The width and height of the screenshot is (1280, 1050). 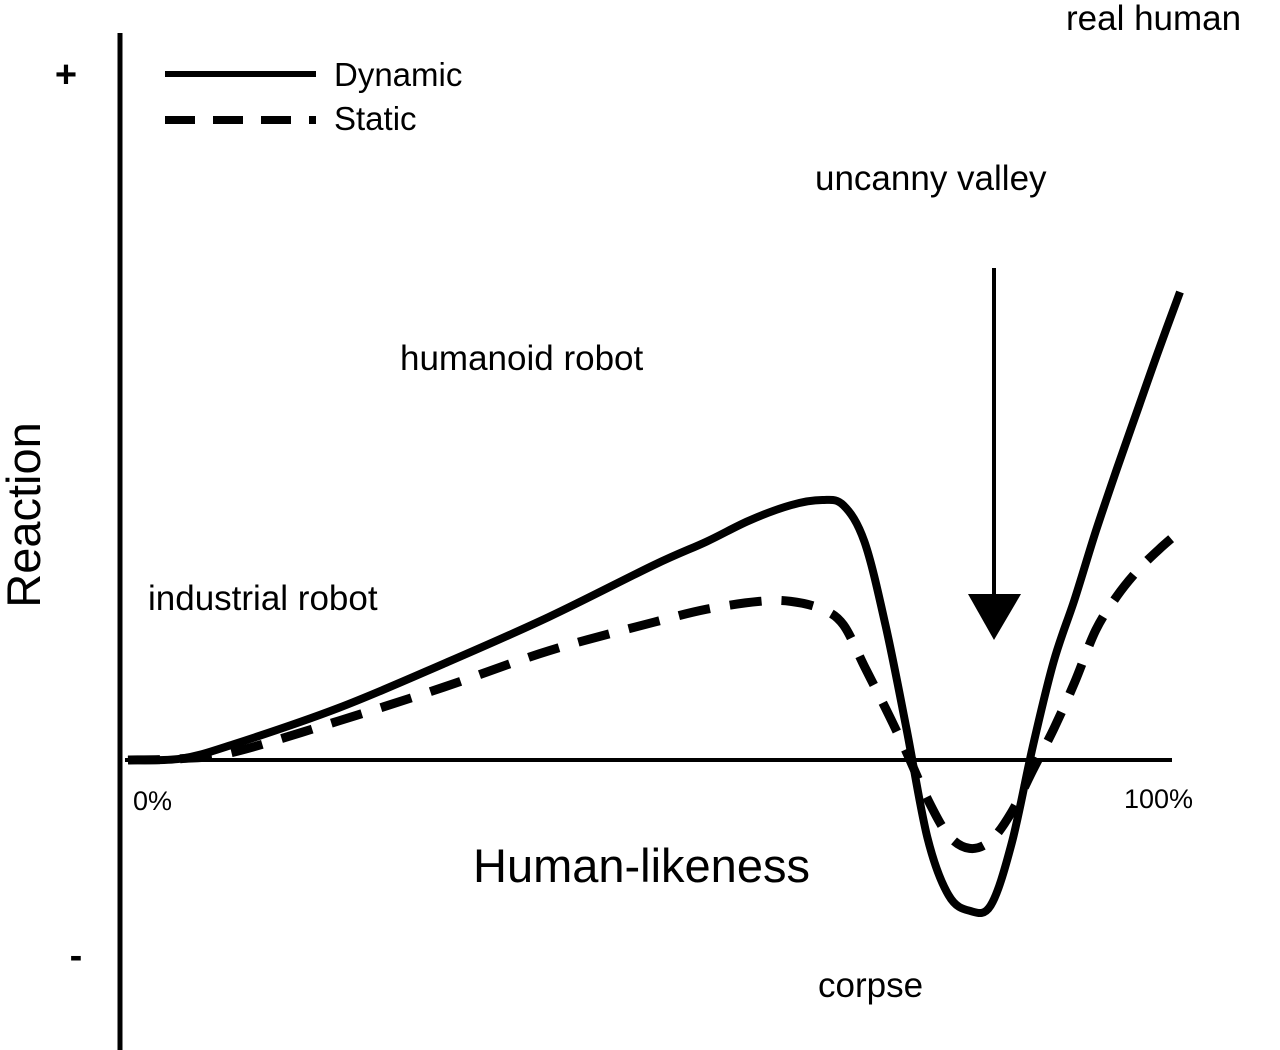 I want to click on legend-static-label: Static, so click(x=375, y=118).